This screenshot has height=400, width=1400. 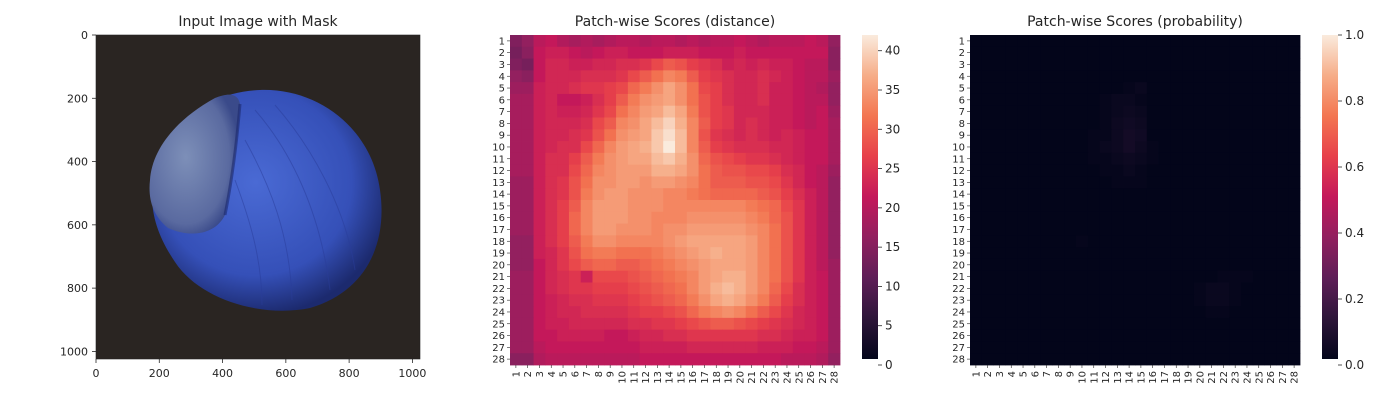 What do you see at coordinates (1354, 233) in the screenshot?
I see `colorbar-tick-label: 0.4` at bounding box center [1354, 233].